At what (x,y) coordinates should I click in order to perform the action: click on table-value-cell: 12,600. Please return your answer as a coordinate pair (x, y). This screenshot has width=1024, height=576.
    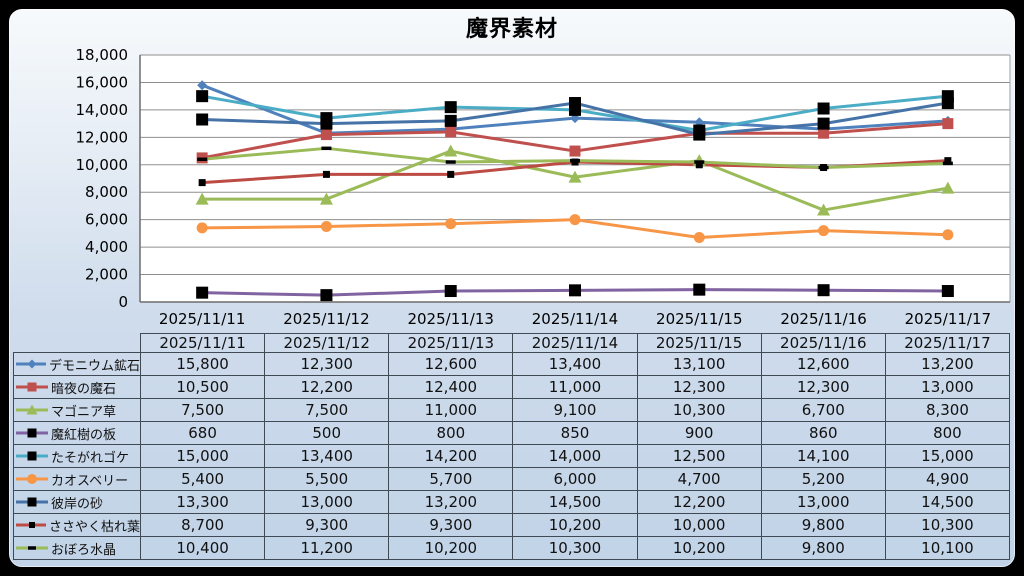
    Looking at the image, I should click on (823, 364).